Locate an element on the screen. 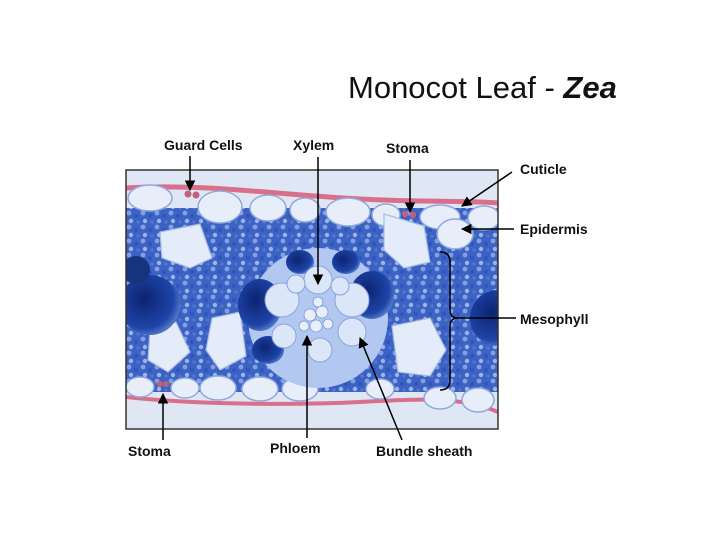 This screenshot has height=546, width=728. stoma-bottom-cells is located at coordinates (163, 384).